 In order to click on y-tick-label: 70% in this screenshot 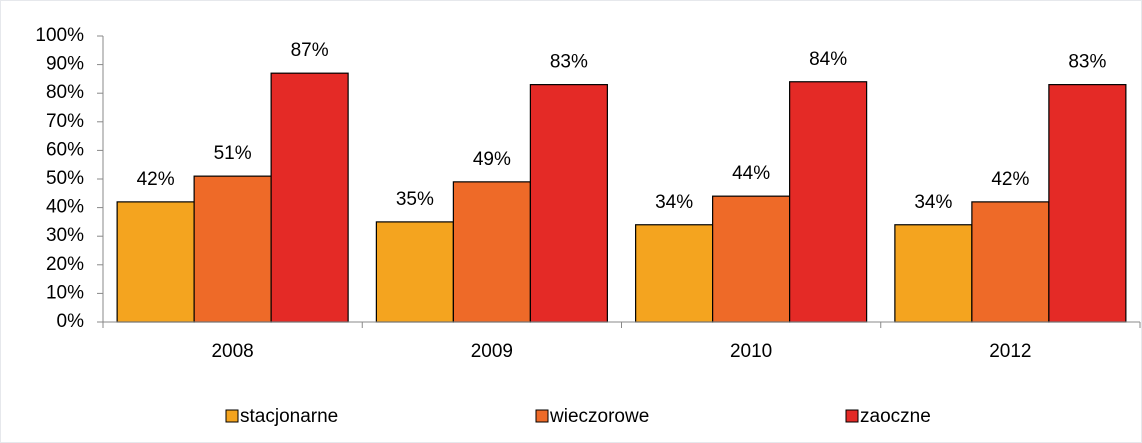, I will do `click(65, 121)`.